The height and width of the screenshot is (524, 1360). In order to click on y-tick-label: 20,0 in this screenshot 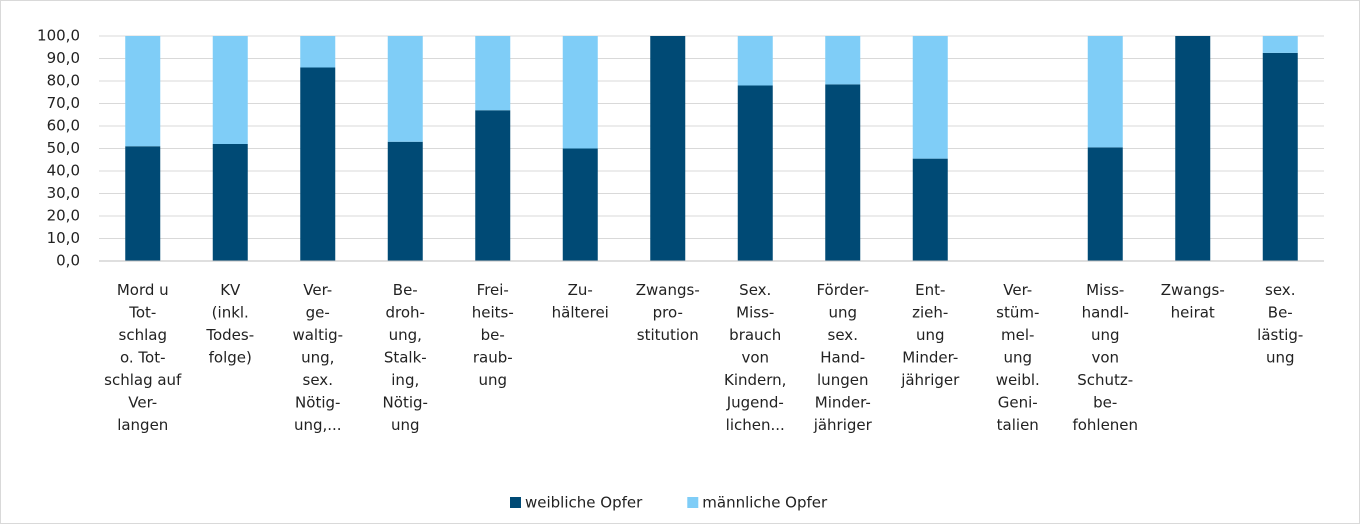, I will do `click(63, 216)`.